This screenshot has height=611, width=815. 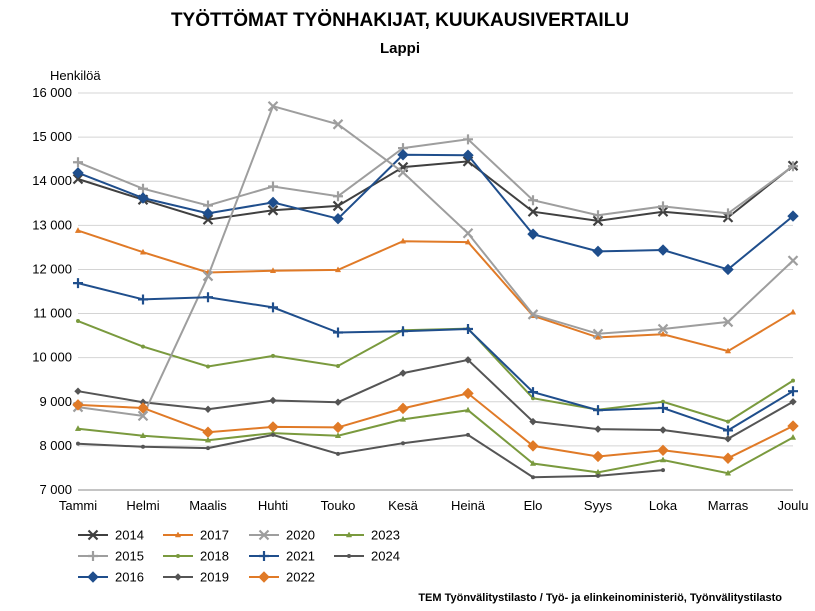 What do you see at coordinates (282, 556) in the screenshot?
I see `legend-item-2021: 2021` at bounding box center [282, 556].